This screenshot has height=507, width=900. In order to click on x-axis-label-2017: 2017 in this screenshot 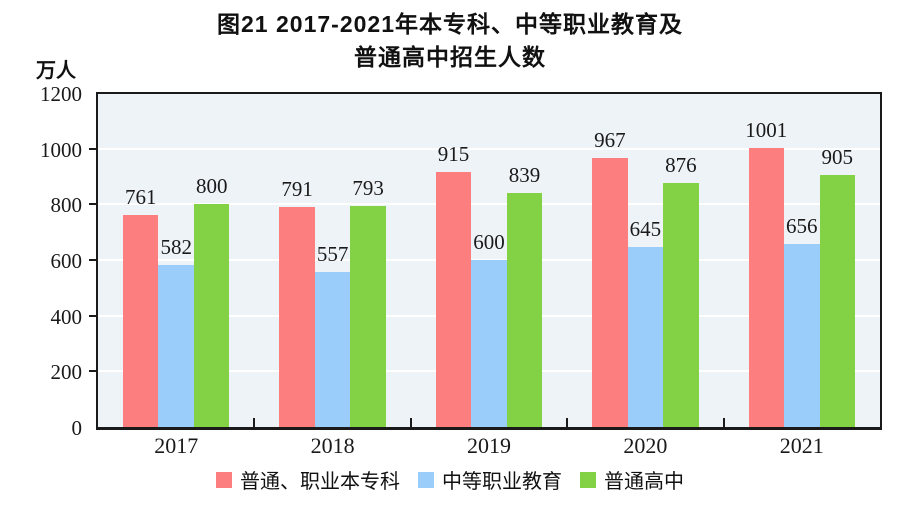, I will do `click(176, 445)`.